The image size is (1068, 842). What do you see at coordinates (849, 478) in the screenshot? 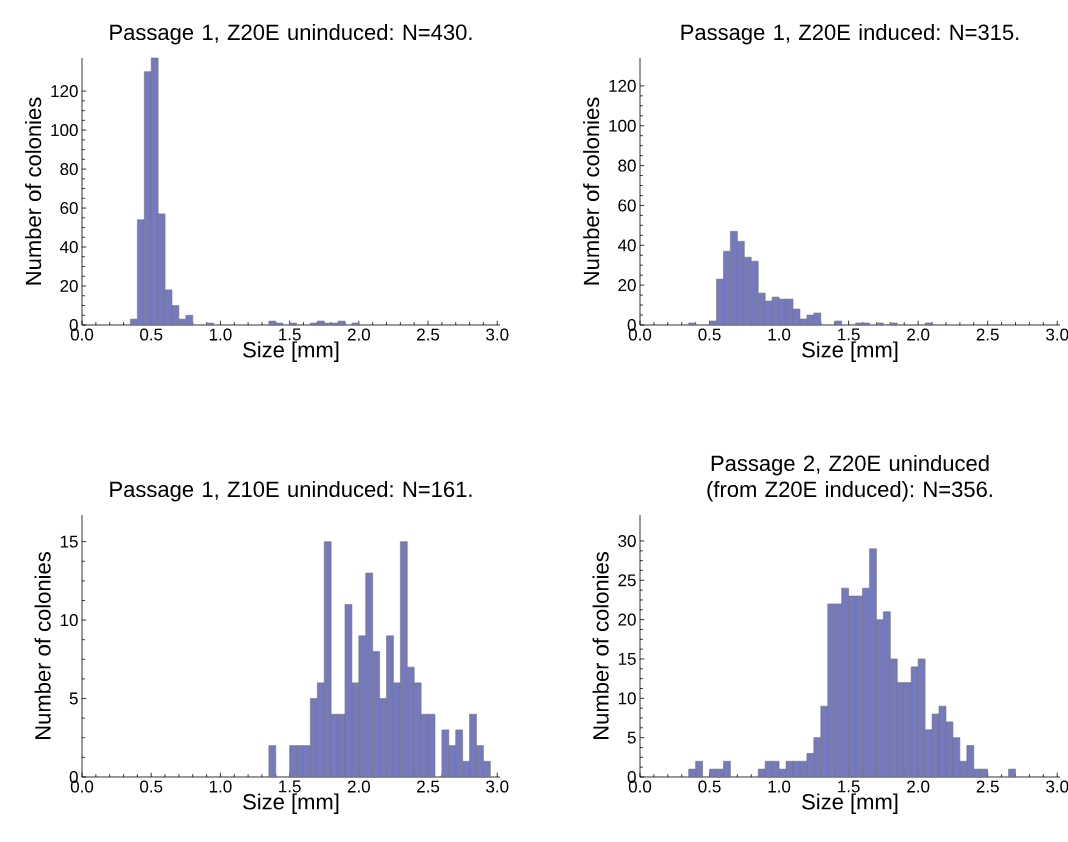
I see `chart-title: Passage 2, Z20E uninduced (from Z20E induced): N=356.` at bounding box center [849, 478].